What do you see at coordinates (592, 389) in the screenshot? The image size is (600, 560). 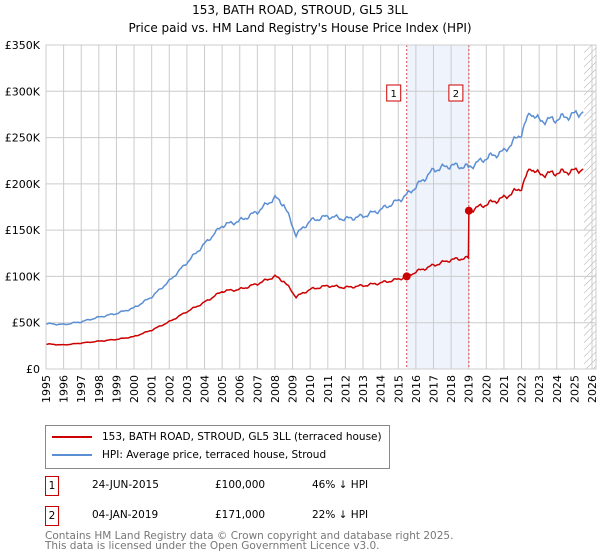 I see `x-tick-label: 2026` at bounding box center [592, 389].